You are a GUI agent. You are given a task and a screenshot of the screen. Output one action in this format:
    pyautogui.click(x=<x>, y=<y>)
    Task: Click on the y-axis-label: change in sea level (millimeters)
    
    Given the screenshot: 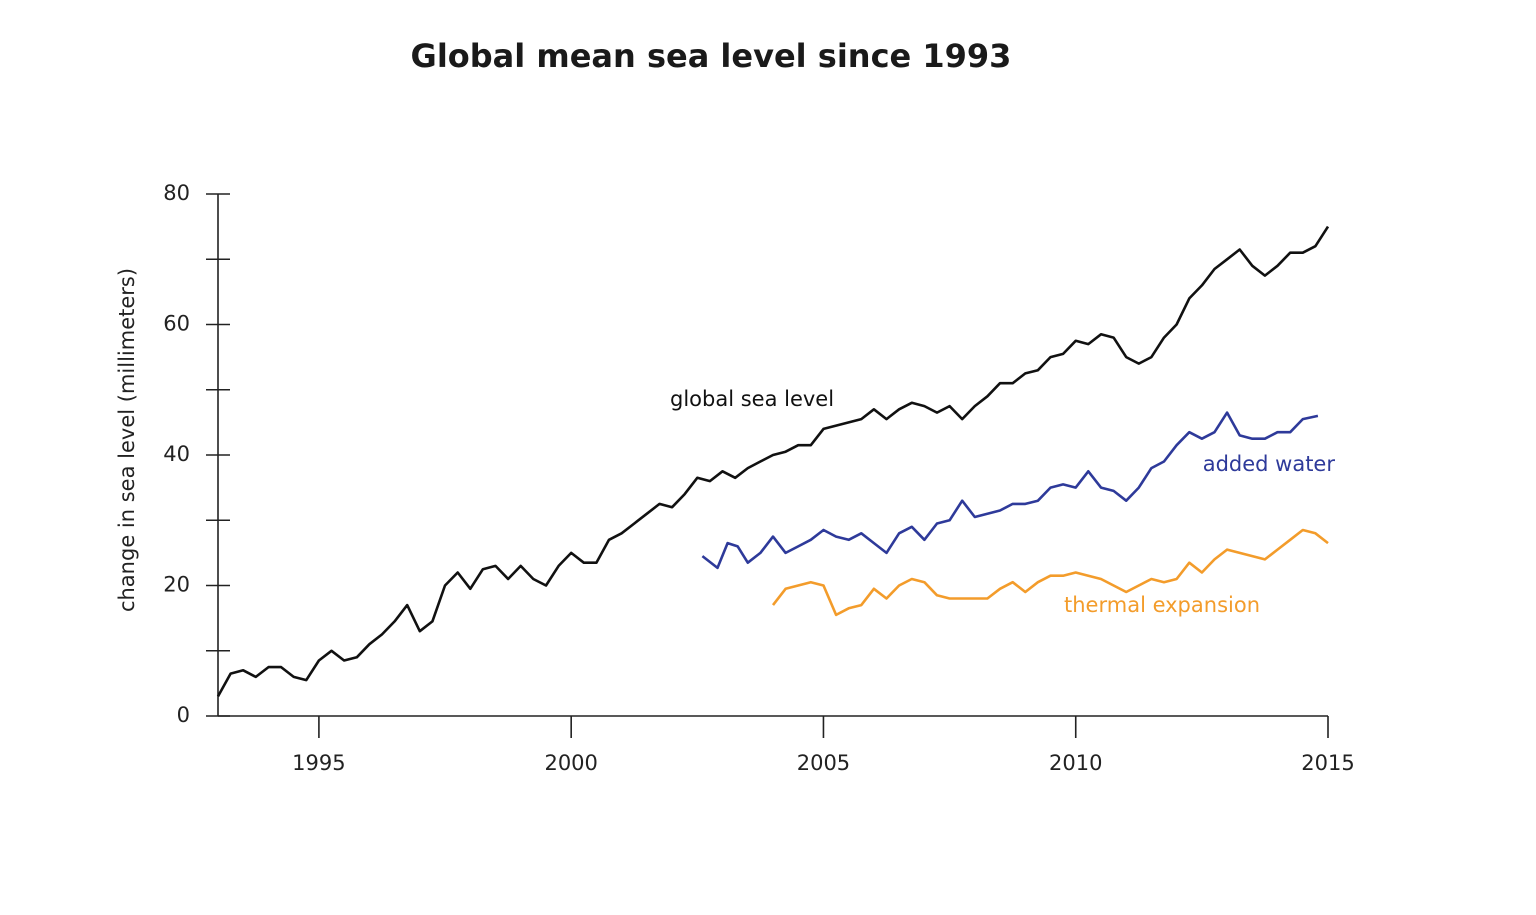 What is the action you would take?
    pyautogui.click(x=127, y=440)
    